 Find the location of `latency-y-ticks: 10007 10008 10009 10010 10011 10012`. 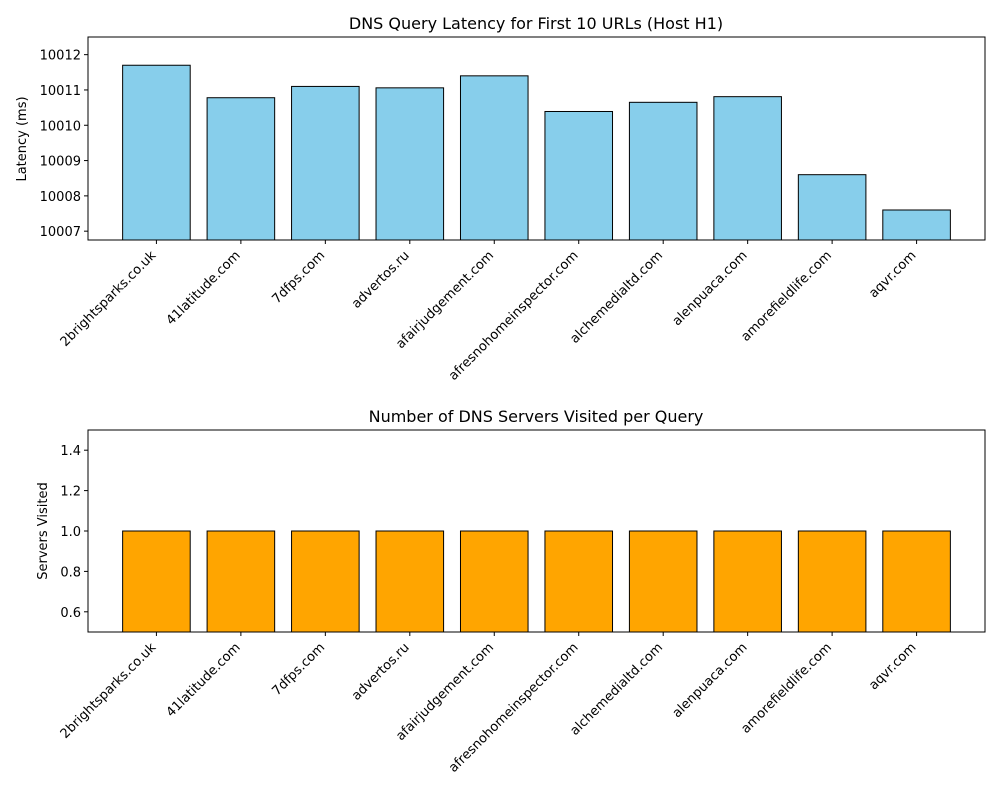

latency-y-ticks: 10007 10008 10009 10010 10011 10012 is located at coordinates (64, 144).